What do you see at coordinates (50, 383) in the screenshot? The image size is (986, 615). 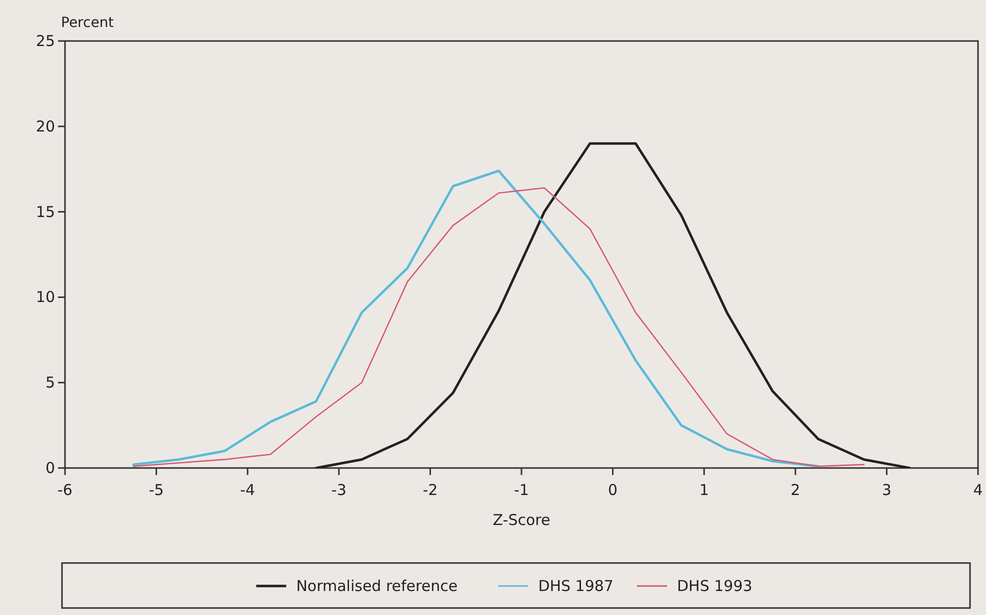 I see `y-tick-label: 5` at bounding box center [50, 383].